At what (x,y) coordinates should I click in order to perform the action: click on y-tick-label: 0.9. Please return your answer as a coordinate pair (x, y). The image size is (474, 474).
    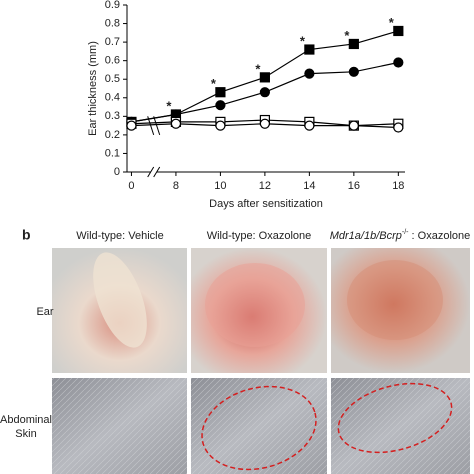
    Looking at the image, I should click on (112, 5).